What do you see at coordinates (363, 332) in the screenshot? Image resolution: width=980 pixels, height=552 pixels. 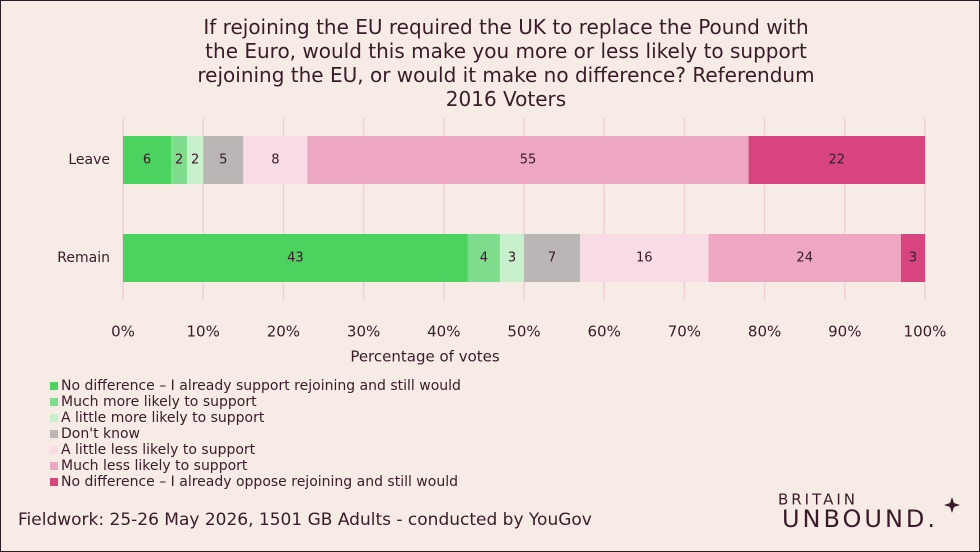 I see `x-tick-label: 30%` at bounding box center [363, 332].